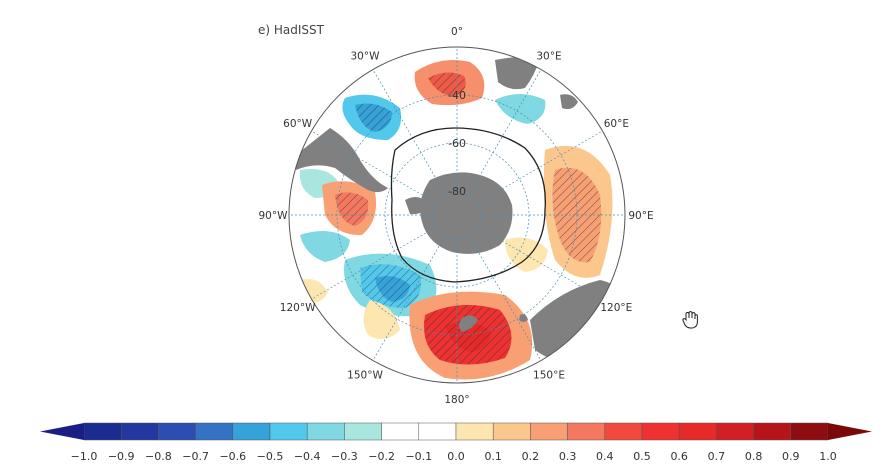 The width and height of the screenshot is (883, 470). I want to click on madagascar-land, so click(569, 102).